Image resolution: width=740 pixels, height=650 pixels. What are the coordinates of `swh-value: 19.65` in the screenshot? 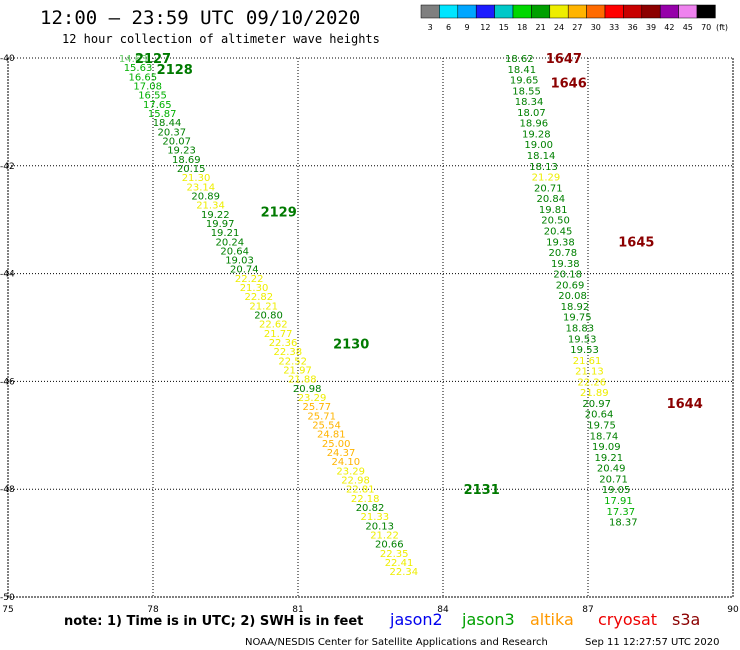 It's located at (524, 81).